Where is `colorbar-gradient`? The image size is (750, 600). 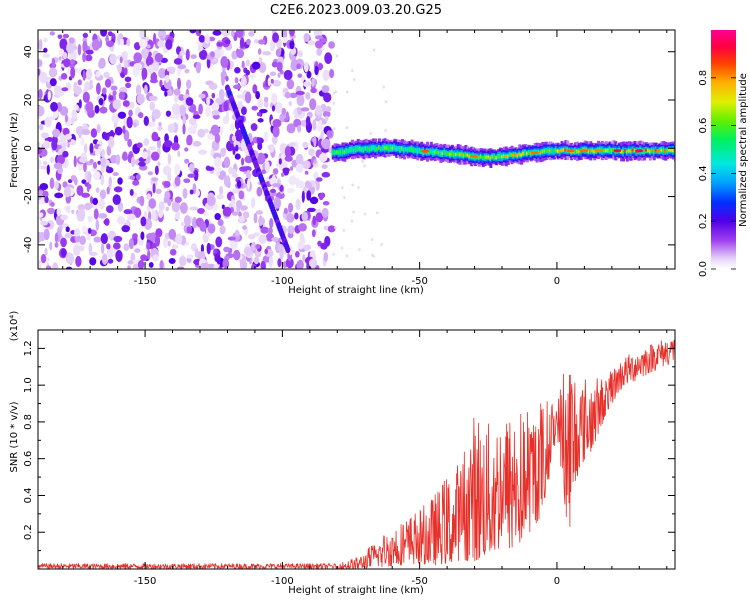
colorbar-gradient is located at coordinates (723, 149).